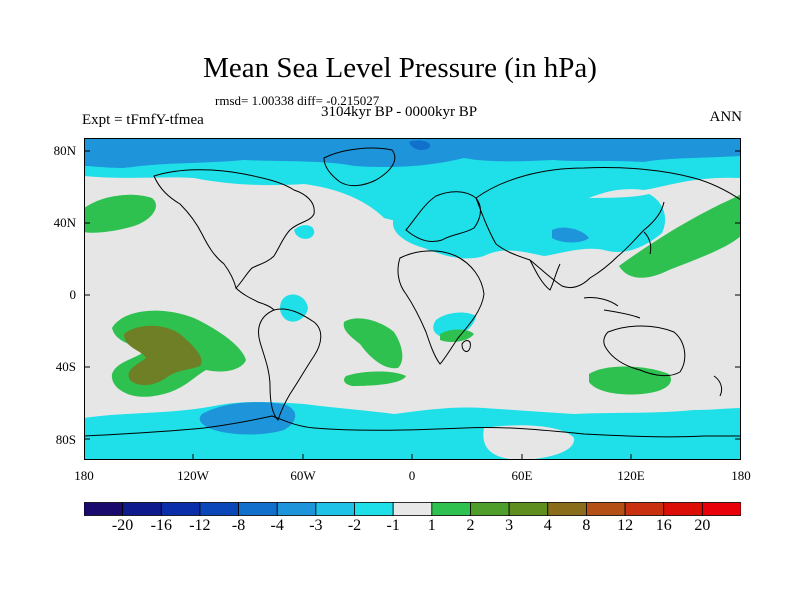  Describe the element at coordinates (741, 475) in the screenshot. I see `lon-label-180e: 180` at that location.